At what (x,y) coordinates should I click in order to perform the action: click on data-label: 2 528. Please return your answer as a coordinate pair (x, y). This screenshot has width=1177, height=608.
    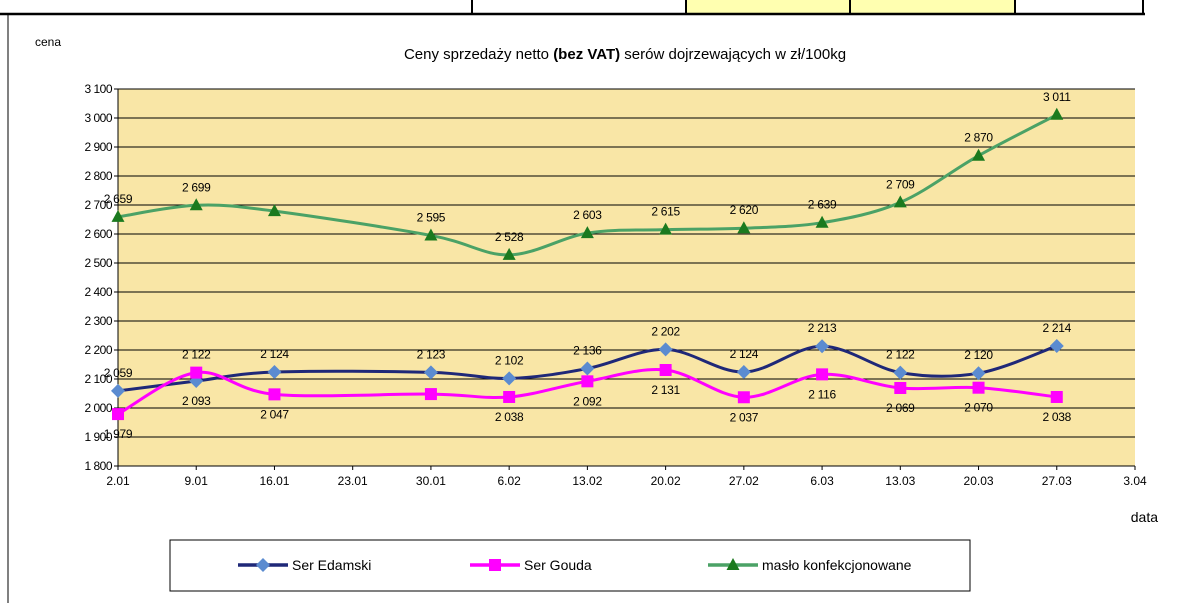
    Looking at the image, I should click on (509, 237).